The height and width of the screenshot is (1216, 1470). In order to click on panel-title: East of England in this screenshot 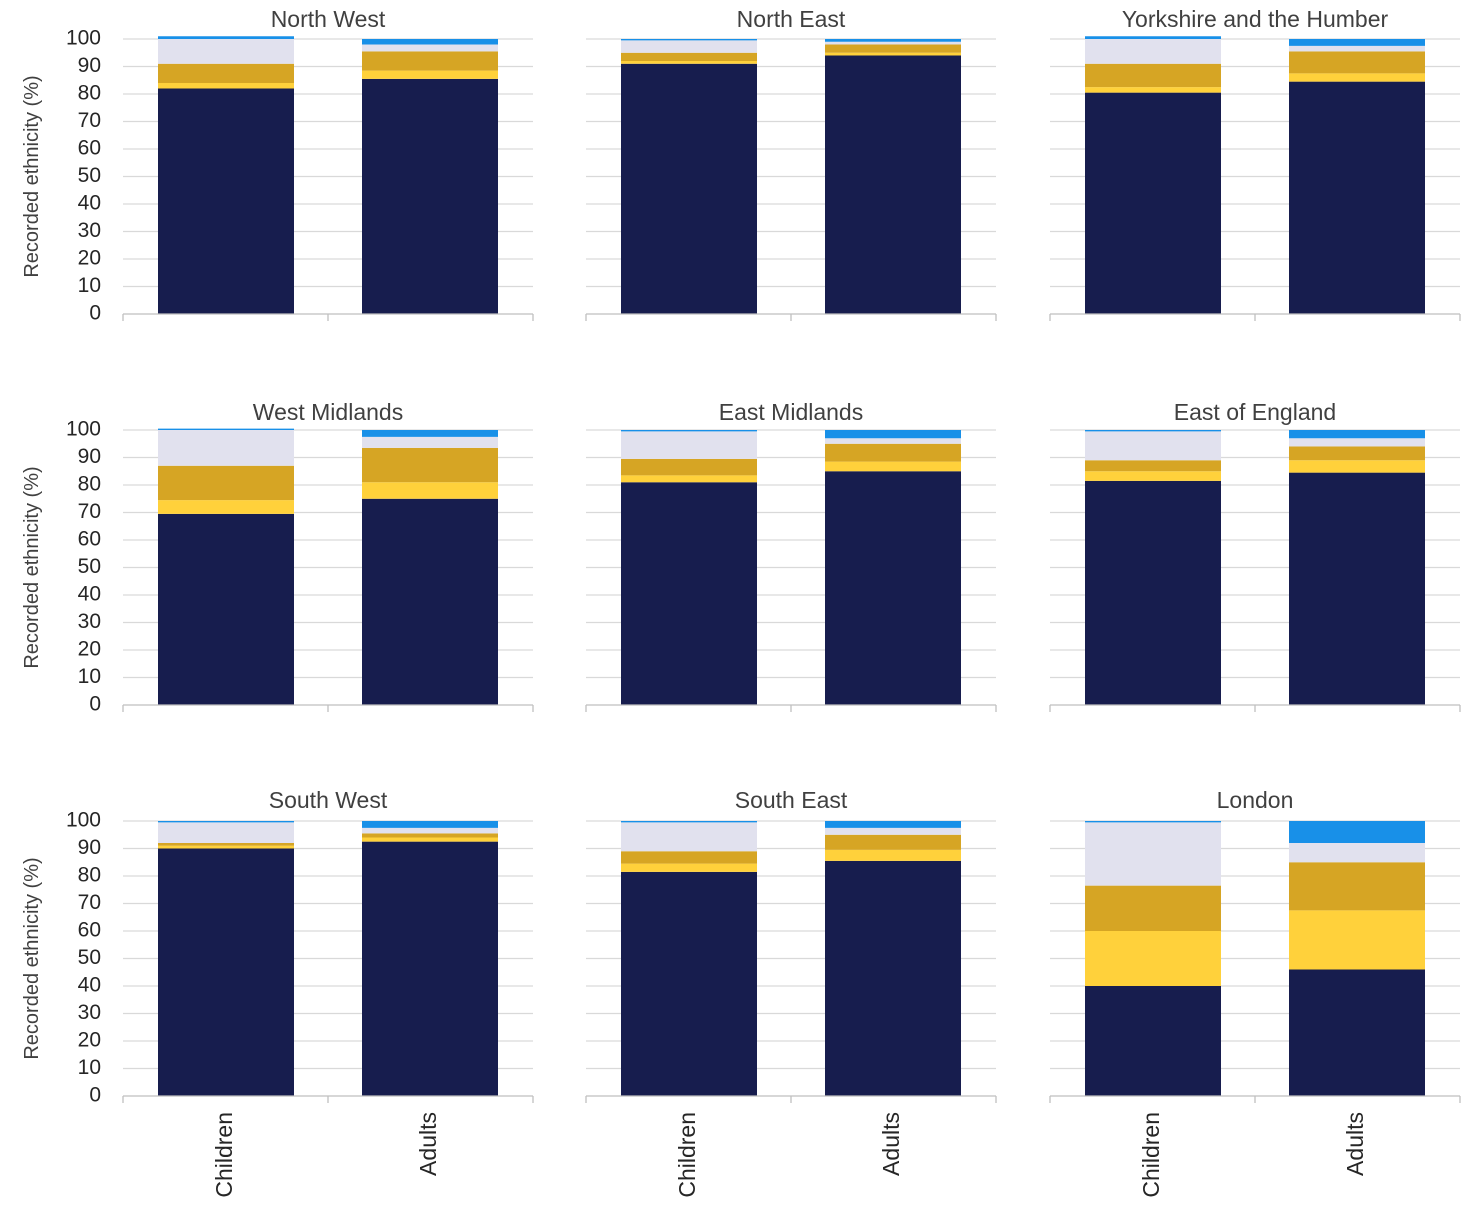, I will do `click(1255, 412)`.